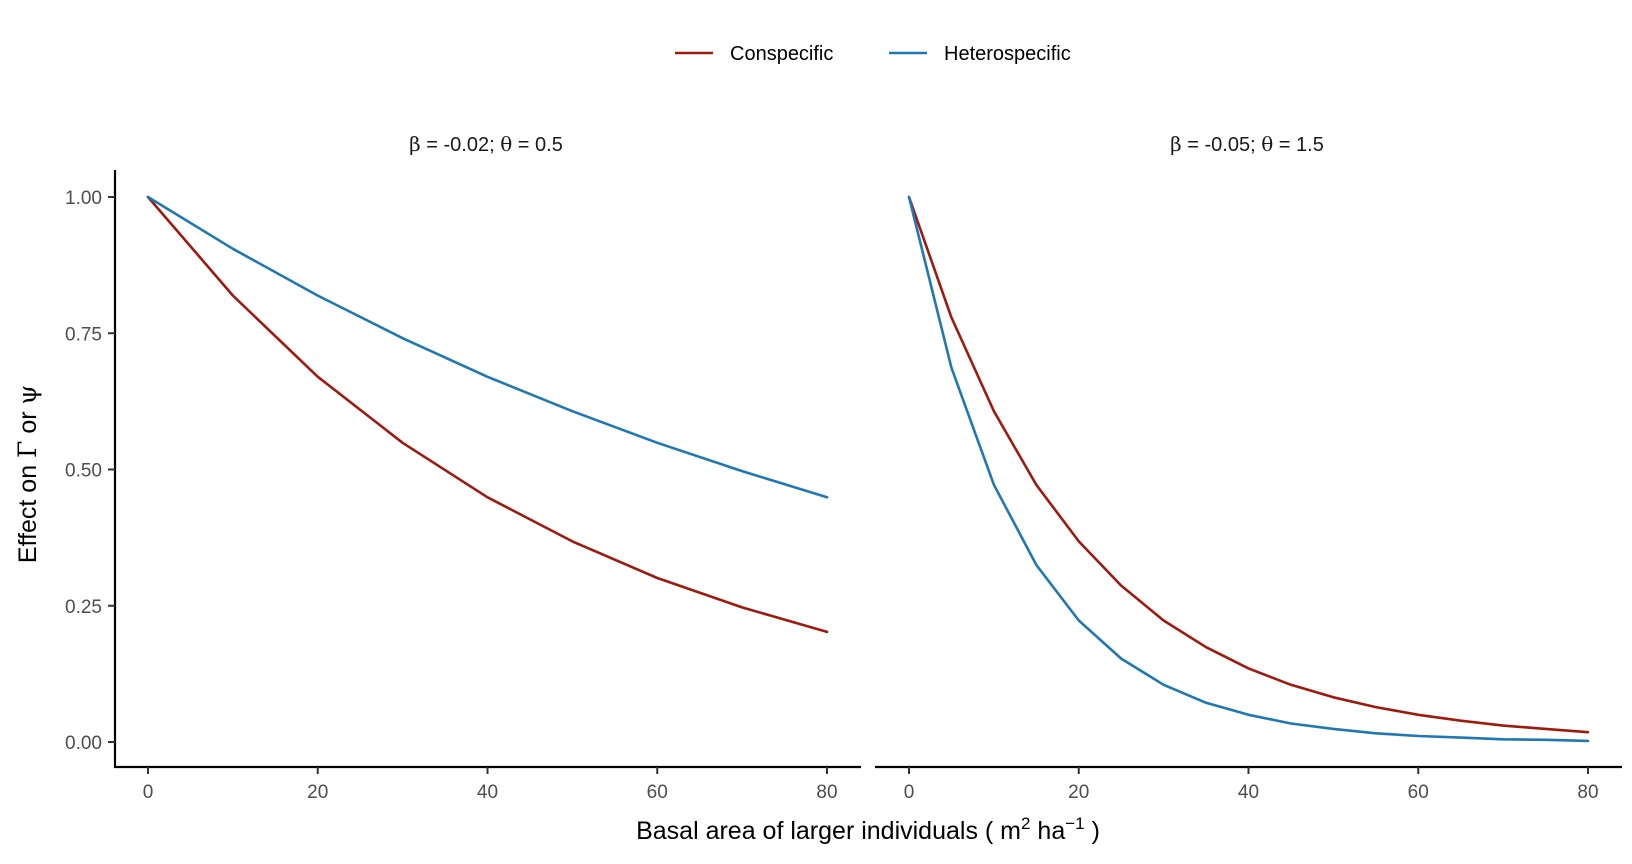 The height and width of the screenshot is (864, 1632). What do you see at coordinates (1007, 54) in the screenshot?
I see `legend-heterospecific-label: Heterospecific` at bounding box center [1007, 54].